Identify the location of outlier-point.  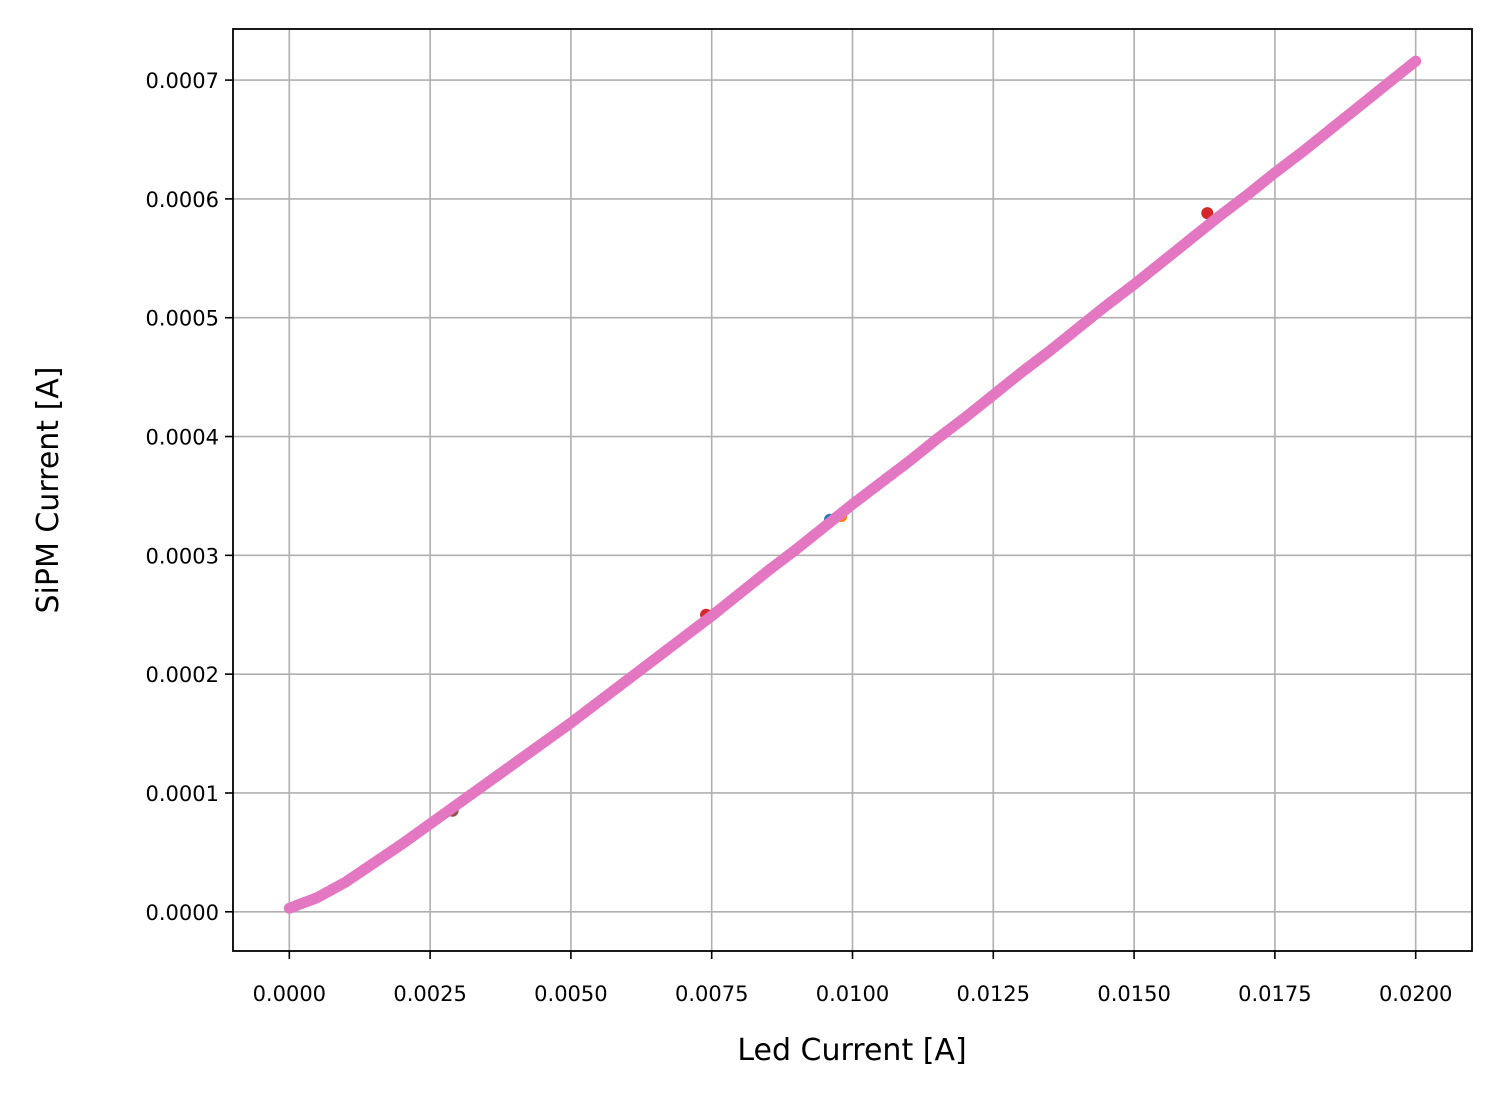
(1207, 213).